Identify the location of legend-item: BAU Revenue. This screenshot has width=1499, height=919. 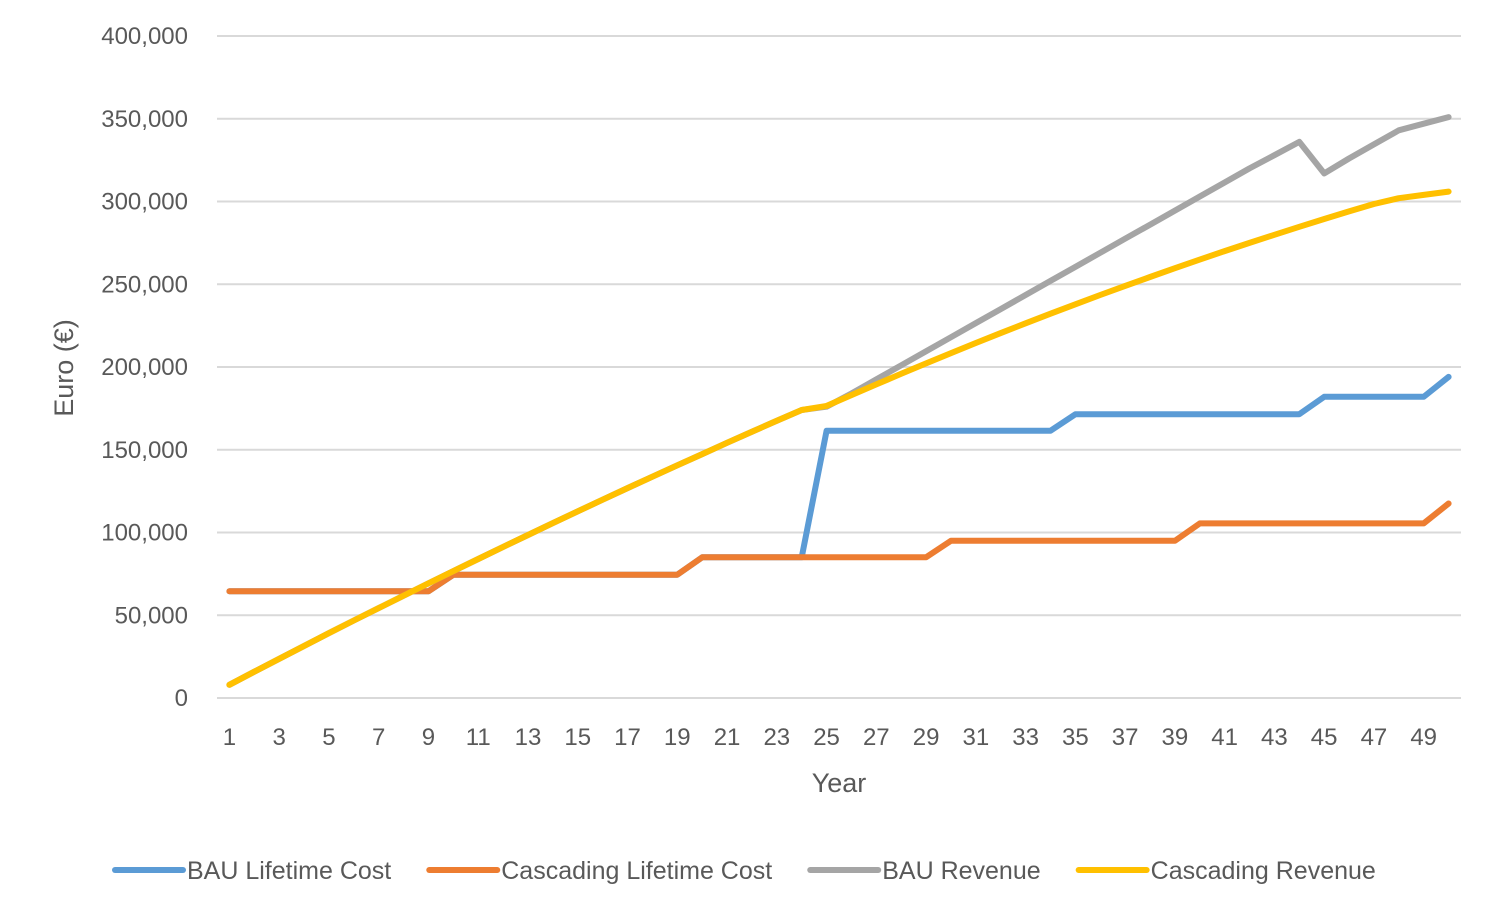
(924, 871).